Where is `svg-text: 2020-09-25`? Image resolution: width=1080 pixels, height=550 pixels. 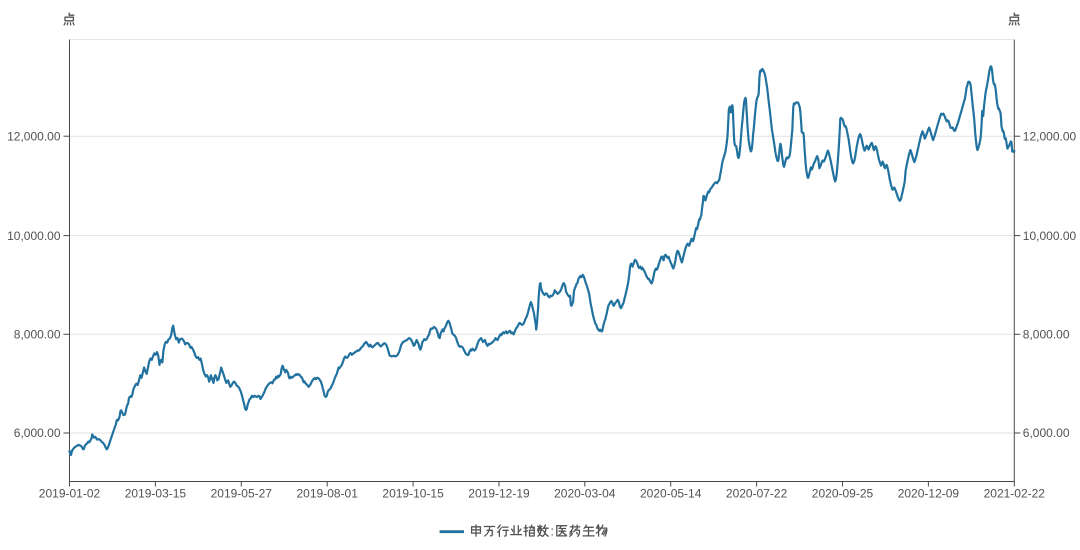 svg-text: 2020-09-25 is located at coordinates (843, 494).